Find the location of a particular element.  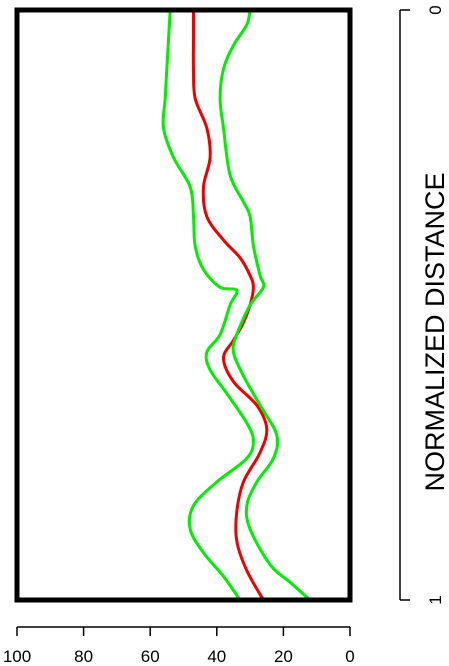

x-axis: 100 80 60 40 20 0 is located at coordinates (179, 646).